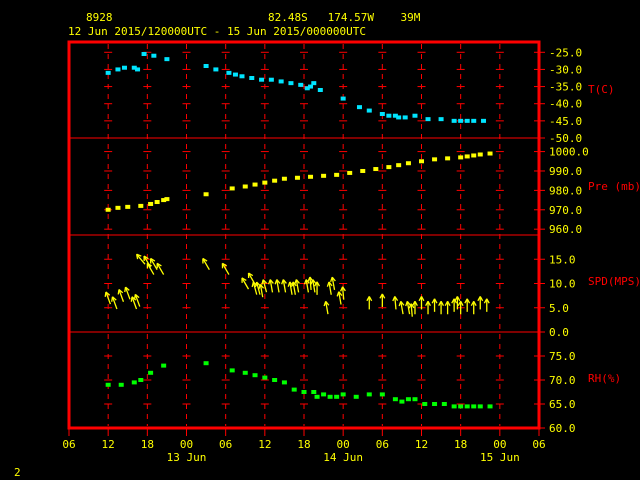 Image resolution: width=640 pixels, height=480 pixels. What do you see at coordinates (99, 17) in the screenshot?
I see `station-id: 8928` at bounding box center [99, 17].